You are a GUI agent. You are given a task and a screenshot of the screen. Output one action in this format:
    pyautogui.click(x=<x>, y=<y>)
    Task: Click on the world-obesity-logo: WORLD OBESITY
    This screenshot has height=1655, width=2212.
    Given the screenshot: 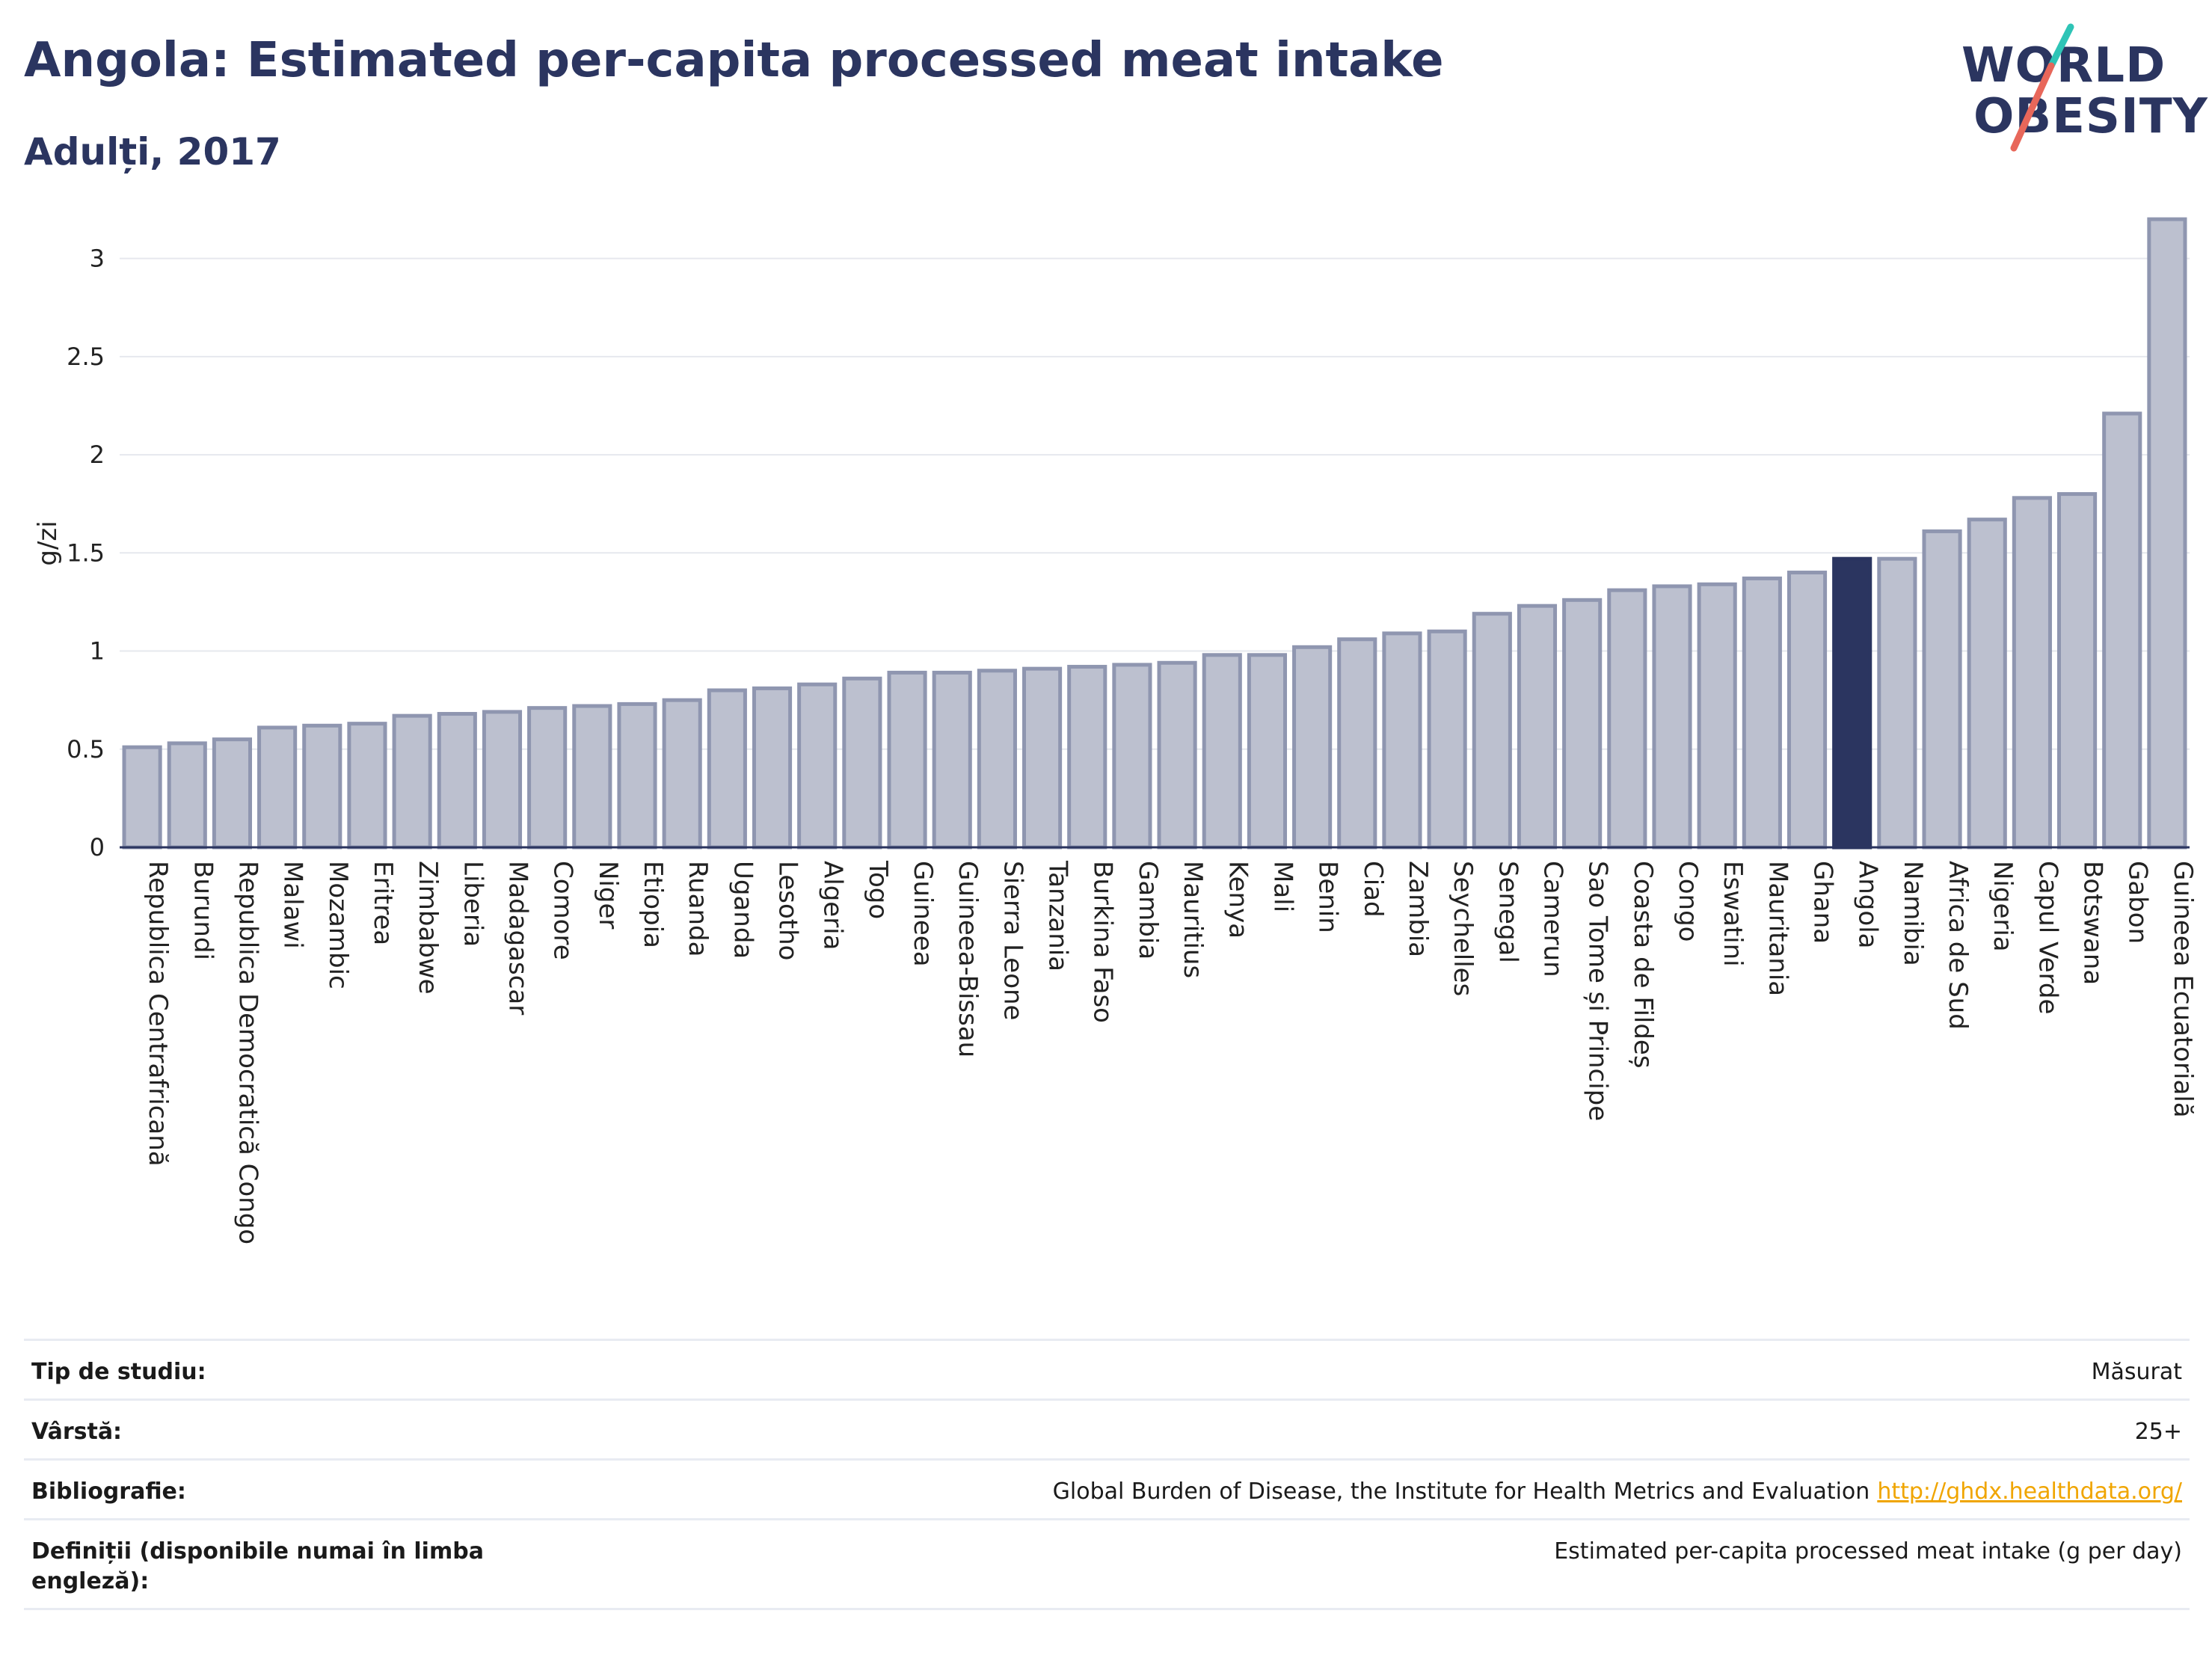 What is the action you would take?
    pyautogui.click(x=2082, y=88)
    